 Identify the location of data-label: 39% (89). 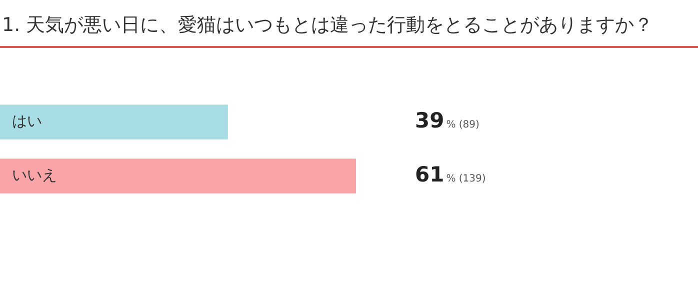
(447, 120).